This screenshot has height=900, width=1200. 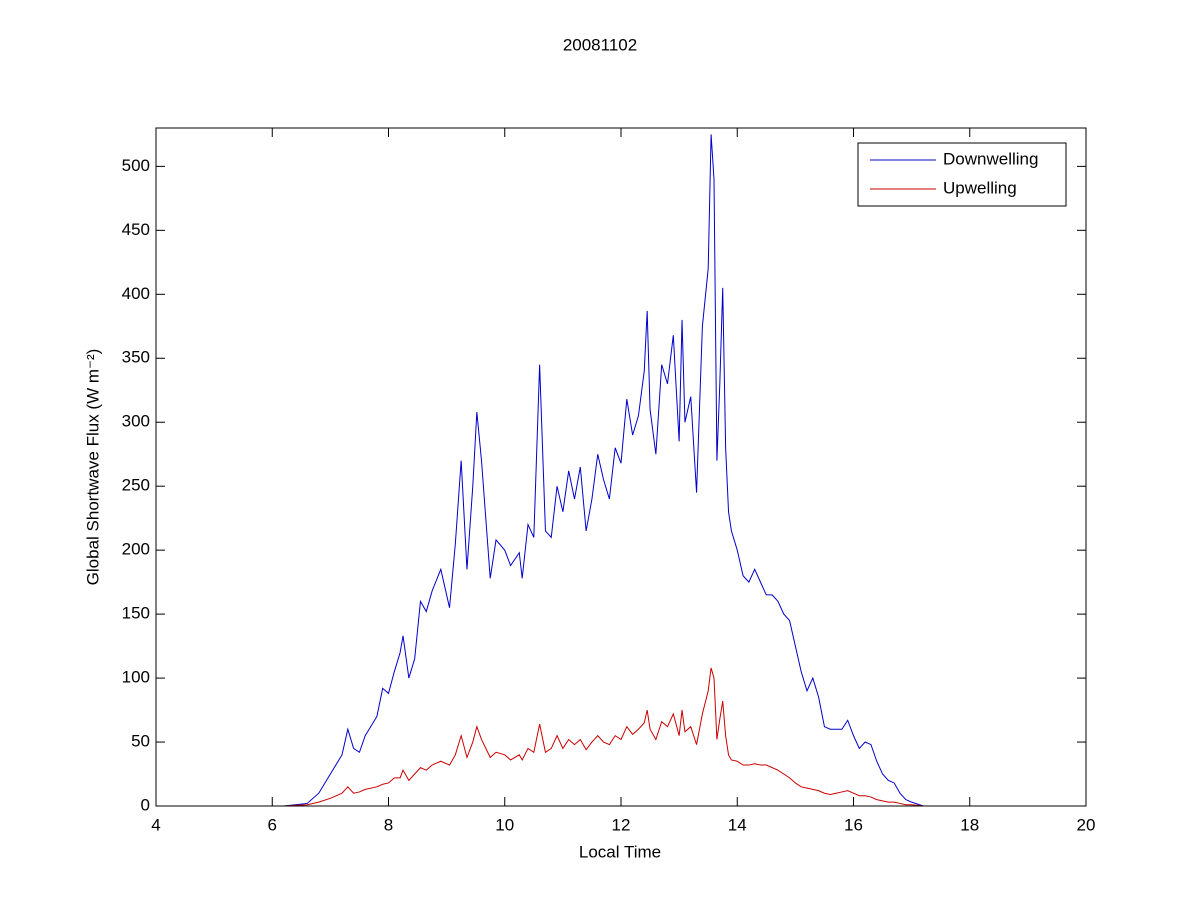 What do you see at coordinates (155, 824) in the screenshot?
I see `x-tick-label: 4` at bounding box center [155, 824].